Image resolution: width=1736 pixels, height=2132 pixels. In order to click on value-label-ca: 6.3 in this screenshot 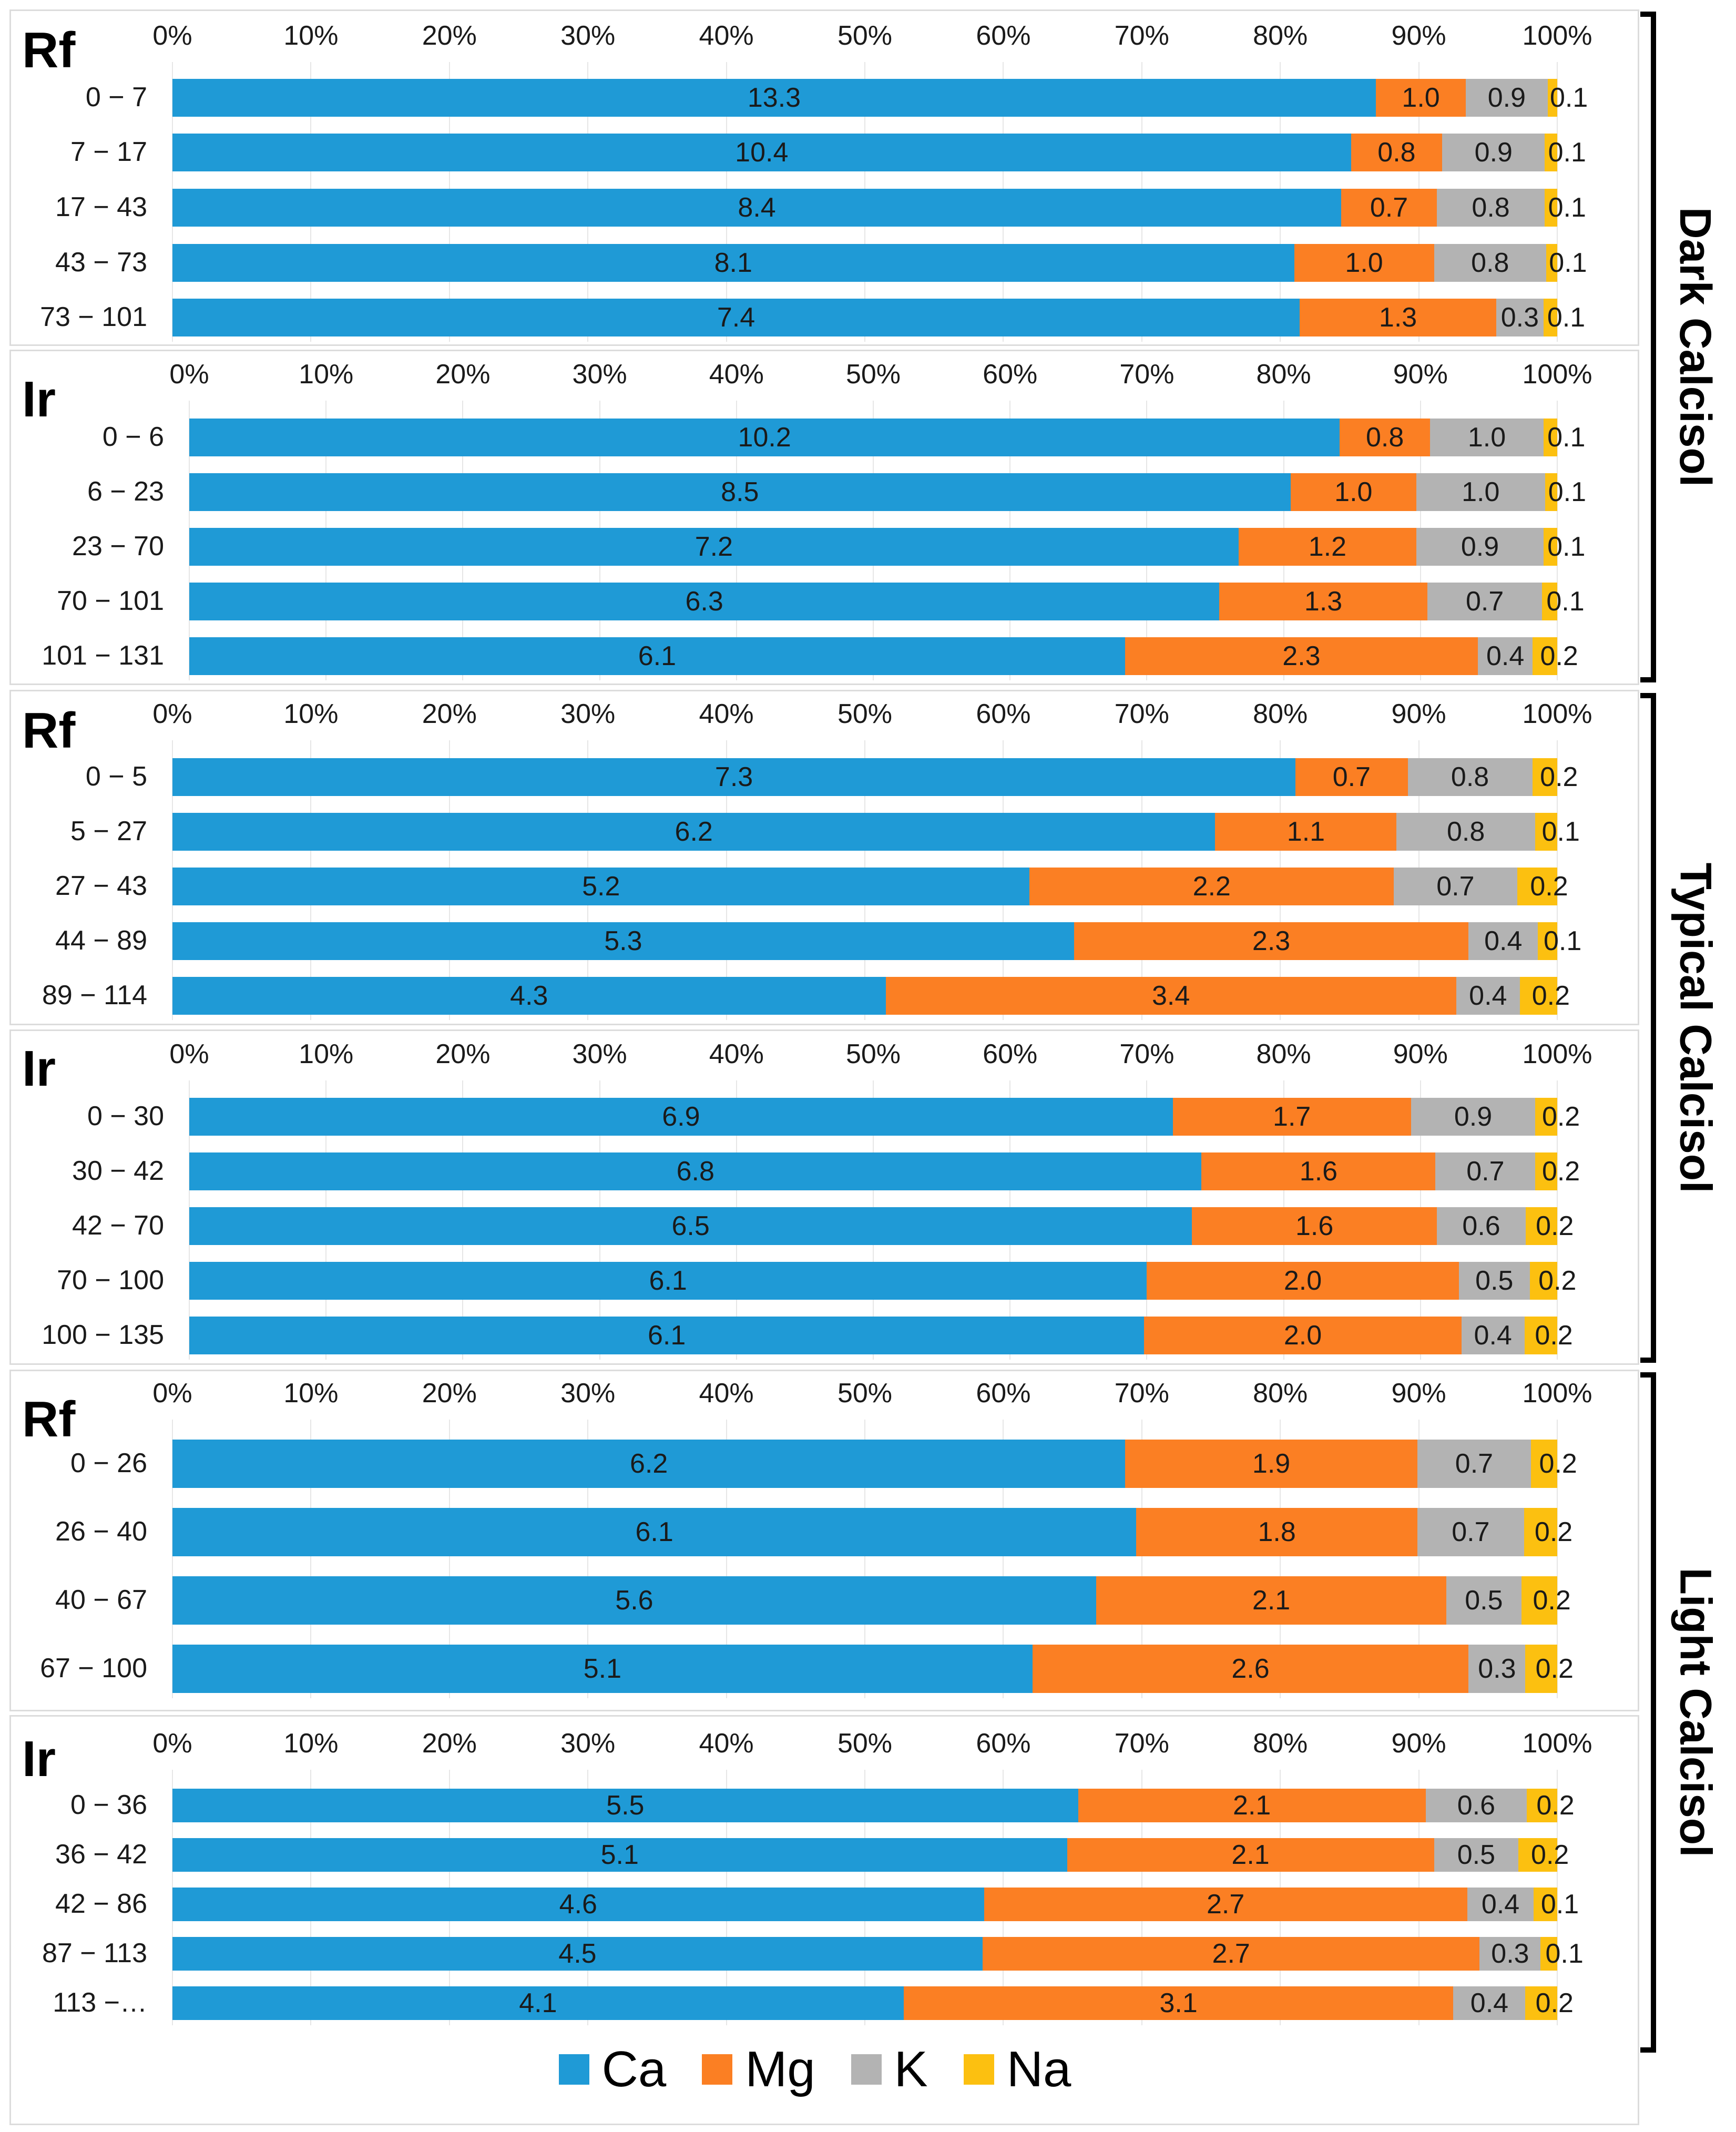, I will do `click(704, 602)`.